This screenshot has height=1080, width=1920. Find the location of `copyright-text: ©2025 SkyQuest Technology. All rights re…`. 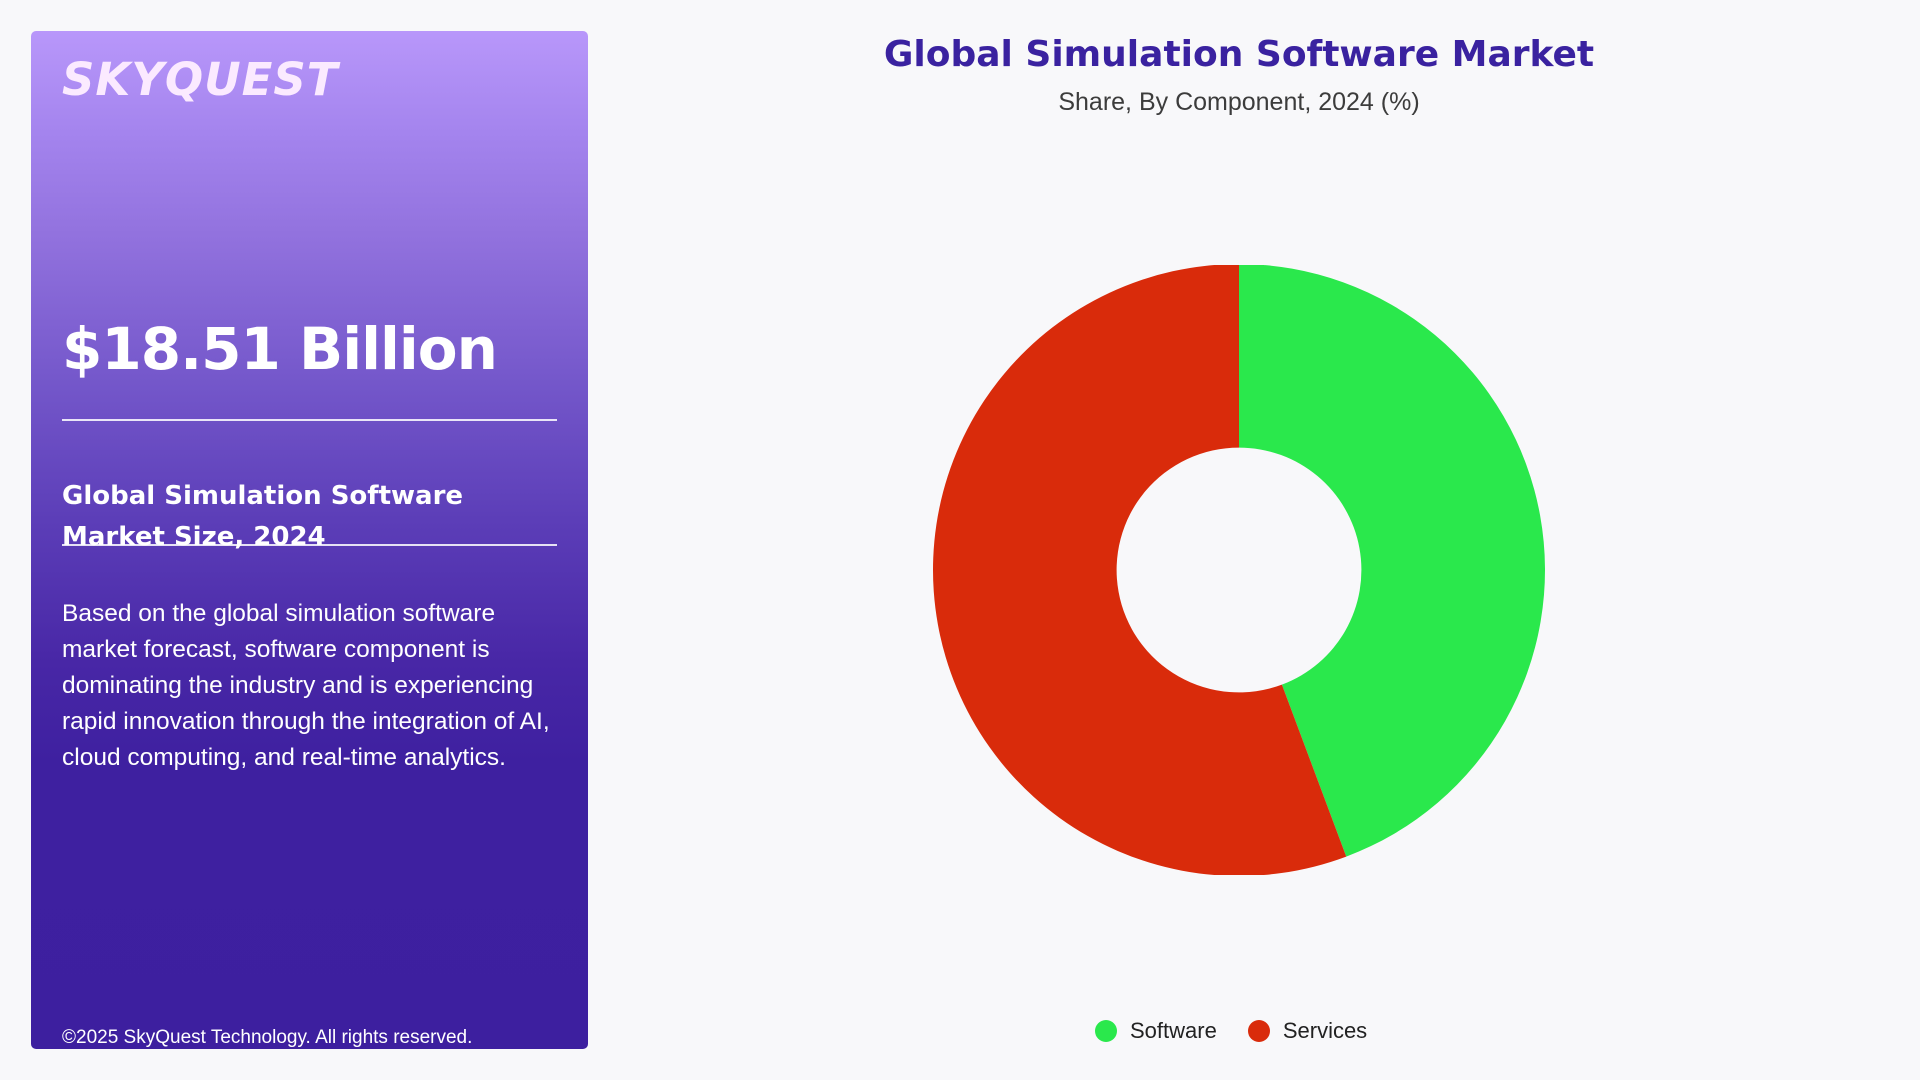

copyright-text: ©2025 SkyQuest Technology. All rights re… is located at coordinates (267, 1037).